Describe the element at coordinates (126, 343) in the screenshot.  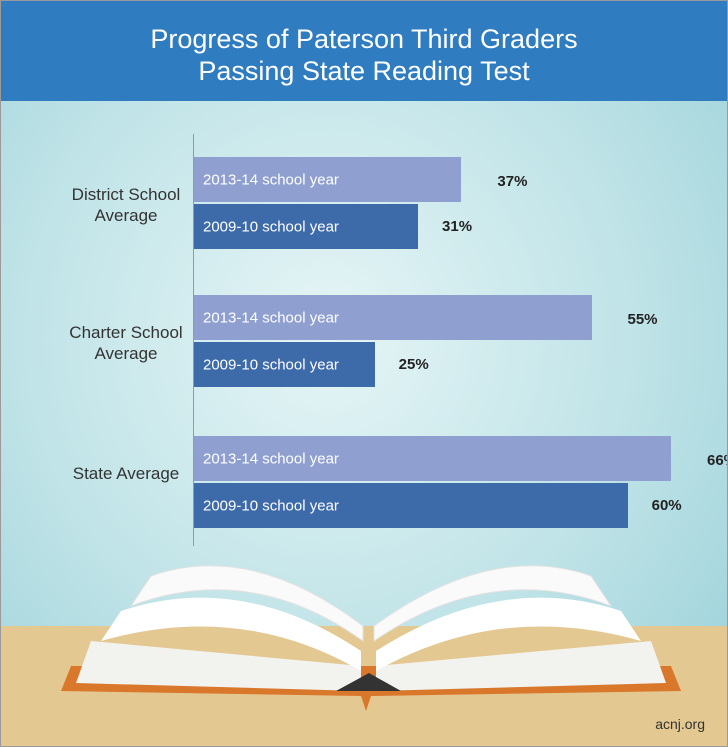
I see `category-label: Charter School Average` at that location.